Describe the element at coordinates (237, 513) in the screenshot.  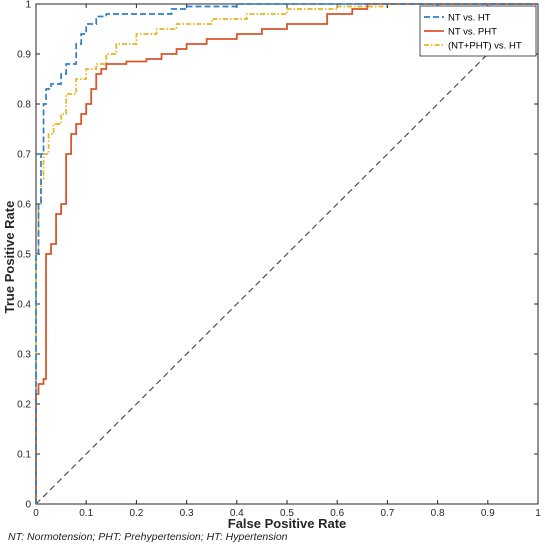
I see `x-tick-label: 0.4` at that location.